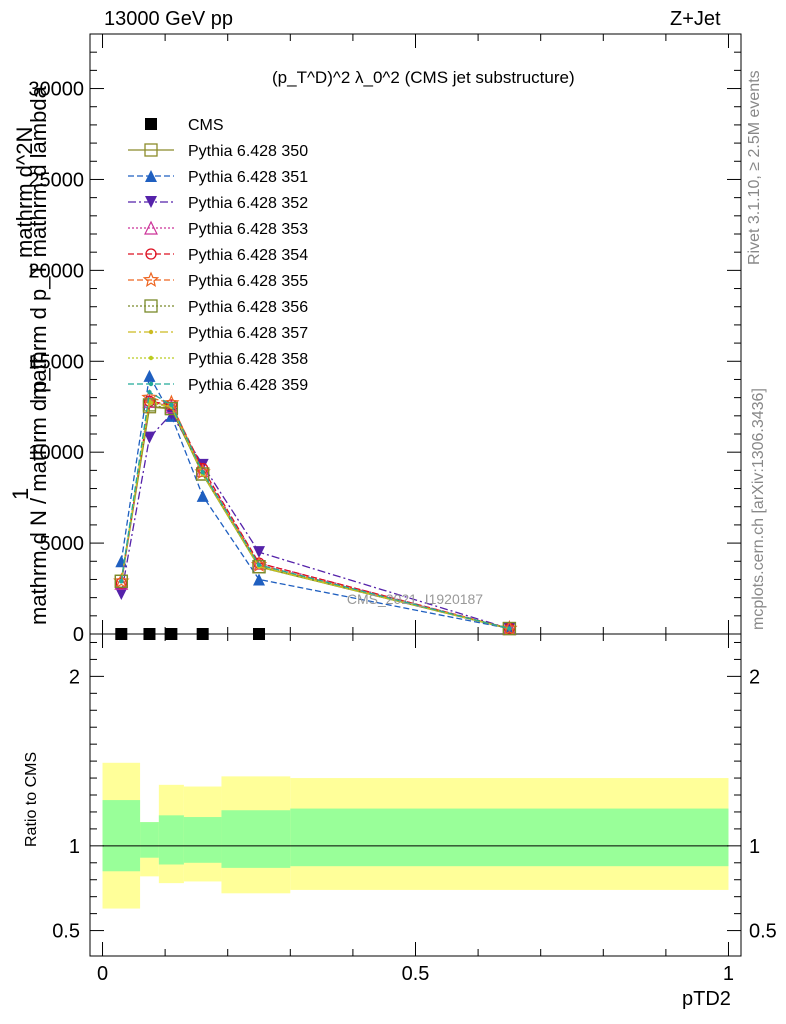 The width and height of the screenshot is (786, 1024). Describe the element at coordinates (78, 635) in the screenshot. I see `main-ytick-label: 0` at that location.